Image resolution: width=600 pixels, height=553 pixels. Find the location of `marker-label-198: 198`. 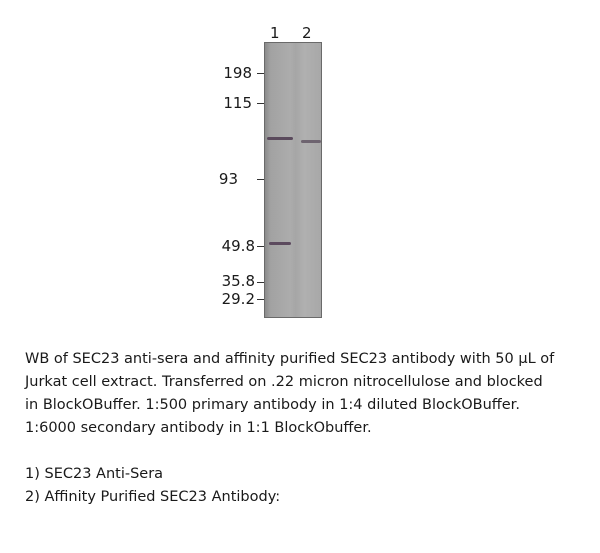

marker-label-198: 198 is located at coordinates (237, 73).